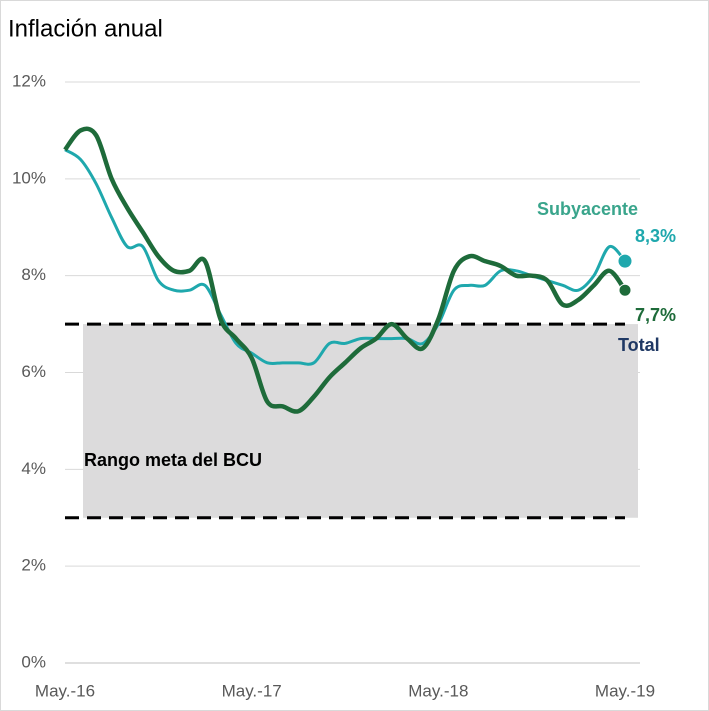  What do you see at coordinates (85, 28) in the screenshot?
I see `chart-title: Inflación anual` at bounding box center [85, 28].